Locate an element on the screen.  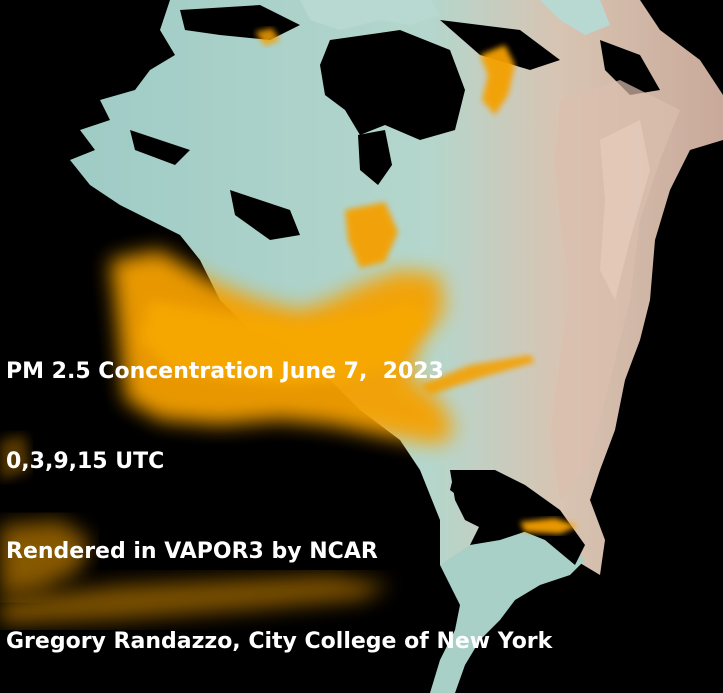
water-gulf-of-mexico is located at coordinates (517, 517).